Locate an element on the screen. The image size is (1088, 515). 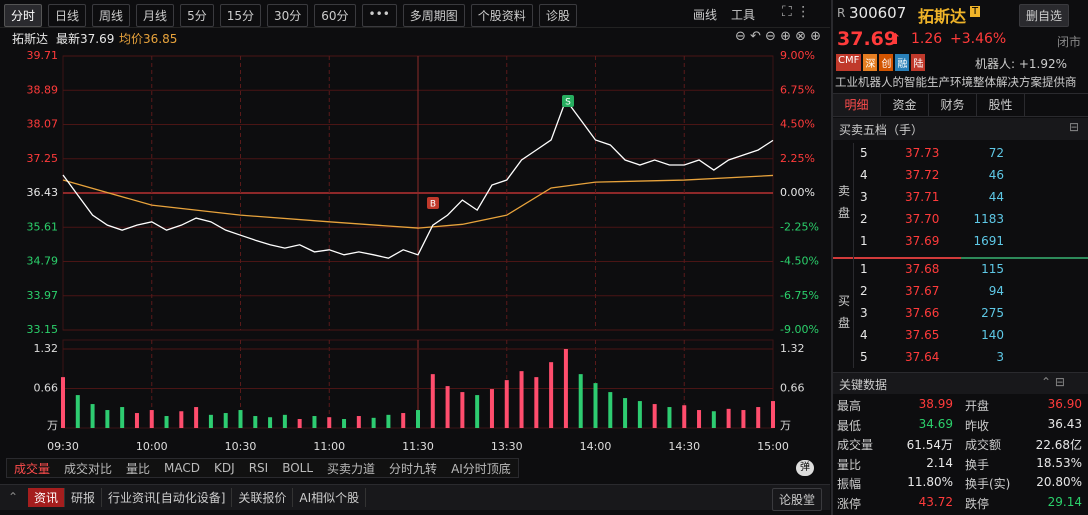
market-prefix: R is located at coordinates (841, 13).